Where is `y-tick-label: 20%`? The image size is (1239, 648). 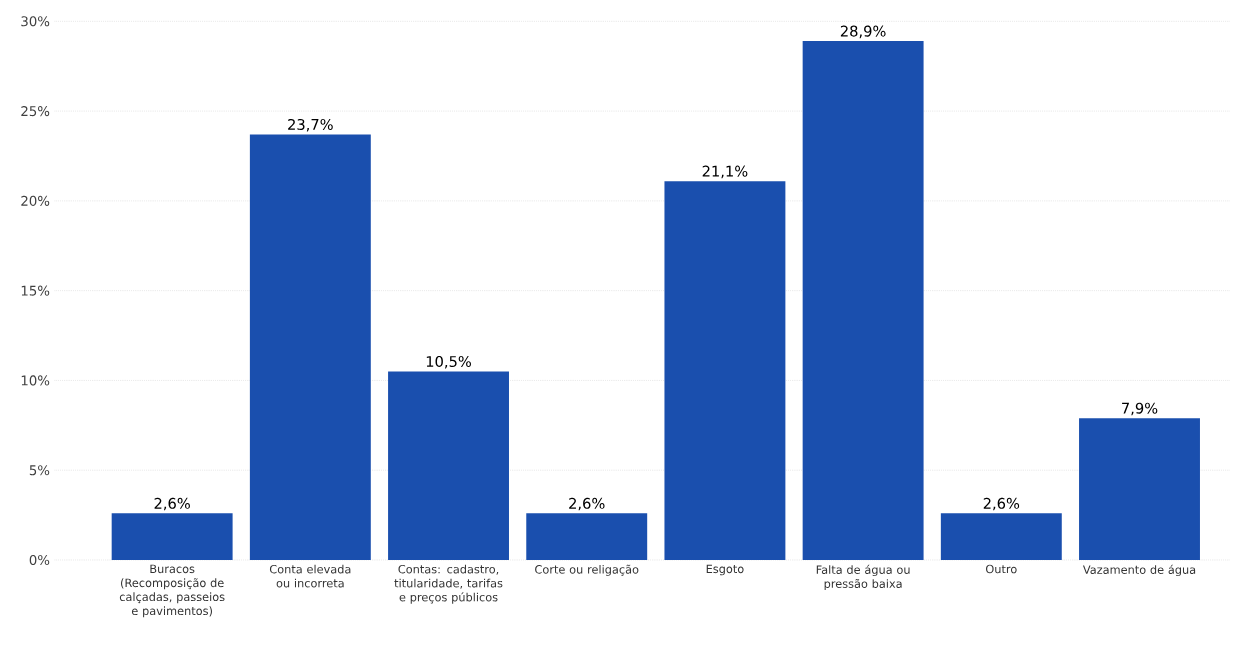 y-tick-label: 20% is located at coordinates (35, 200).